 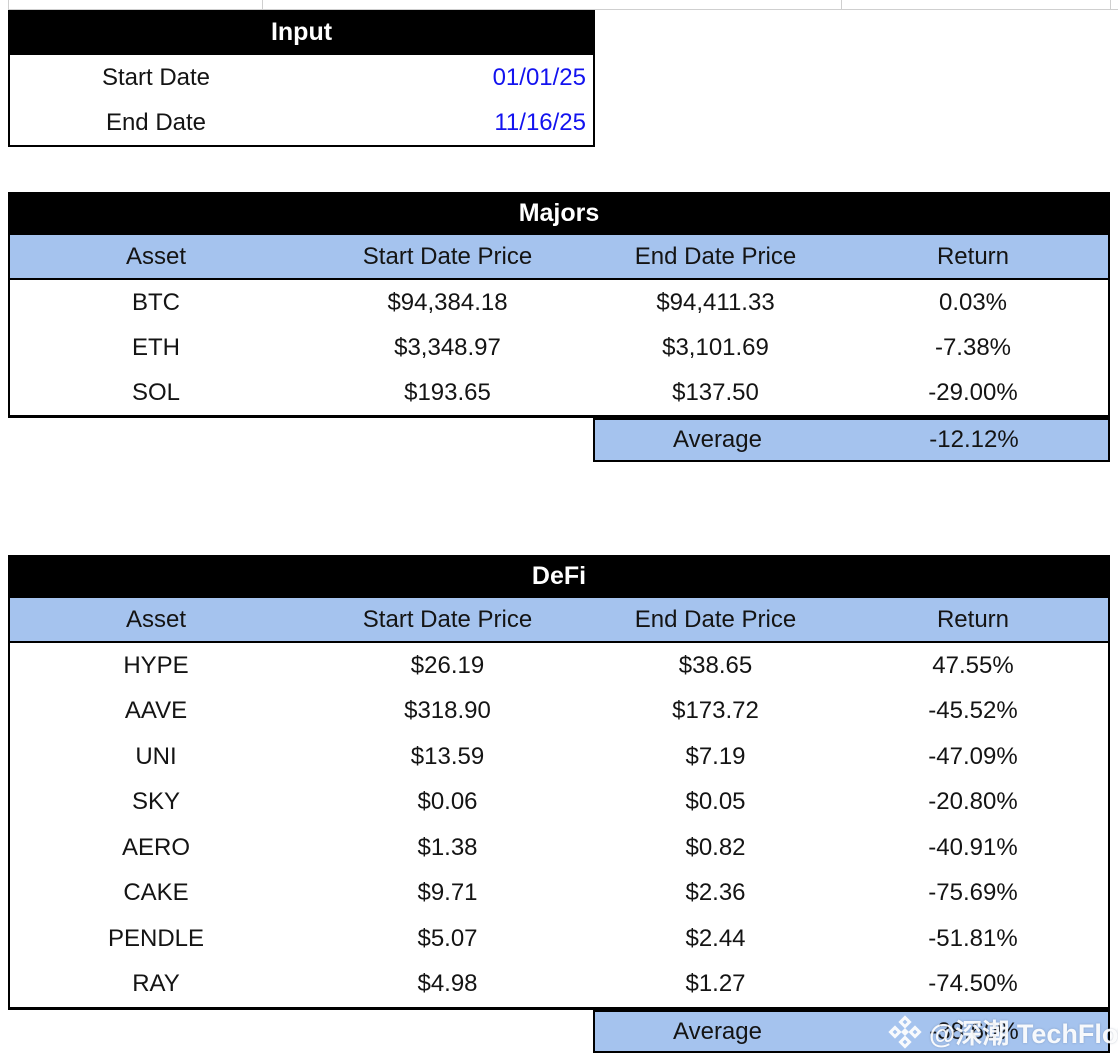 What do you see at coordinates (559, 803) in the screenshot?
I see `table-row: SKY $0.06 $0.05 -20.80%` at bounding box center [559, 803].